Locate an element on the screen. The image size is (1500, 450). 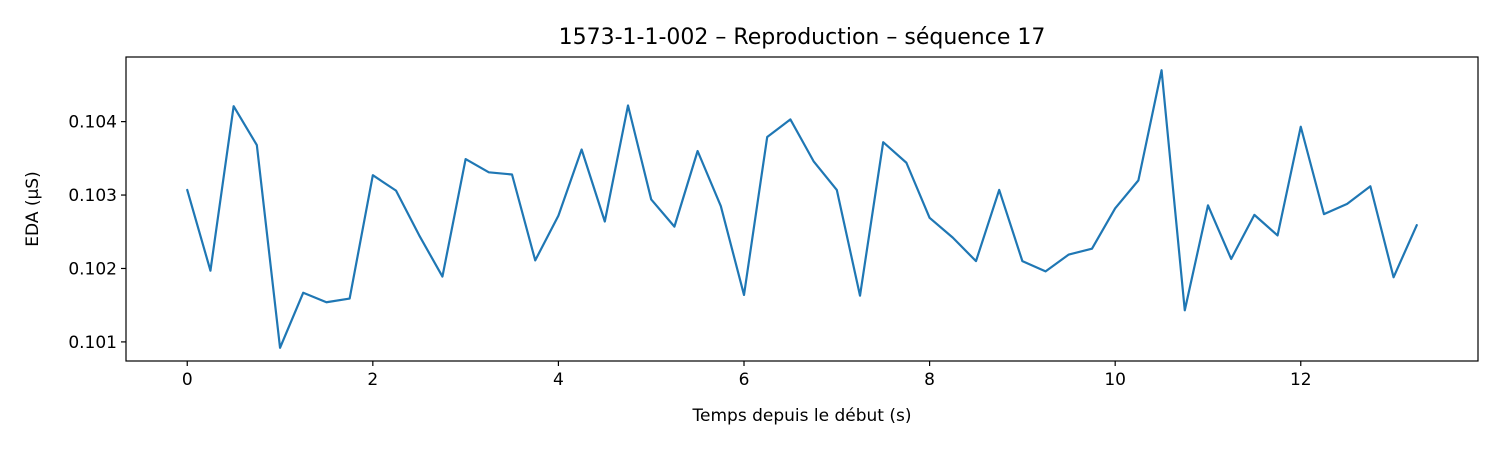
y-tick-label: 0.104 is located at coordinates (92, 123).